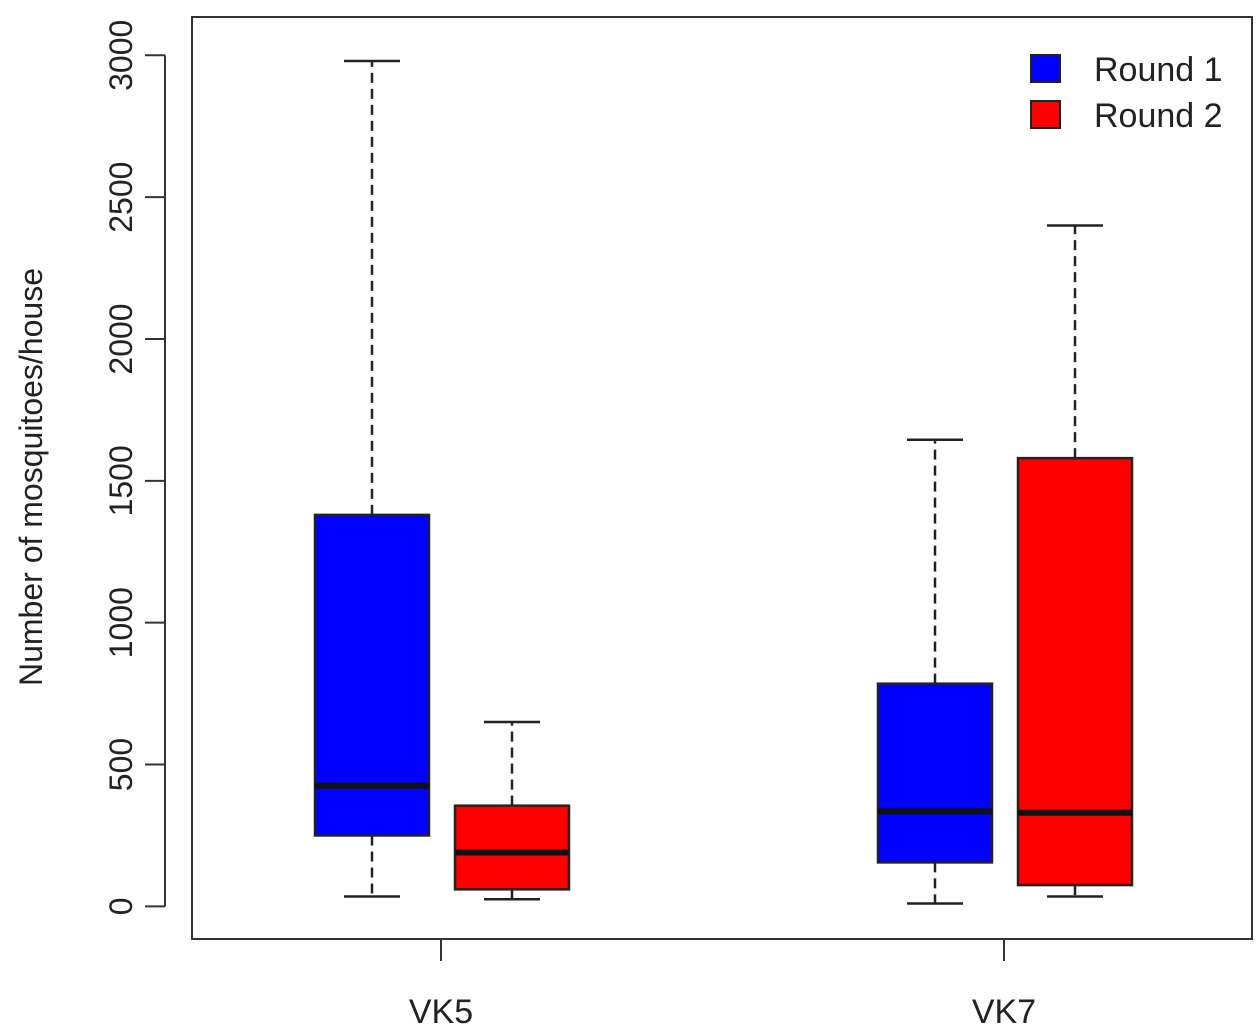 The image size is (1259, 1027). I want to click on y-tick-label: 500, so click(121, 764).